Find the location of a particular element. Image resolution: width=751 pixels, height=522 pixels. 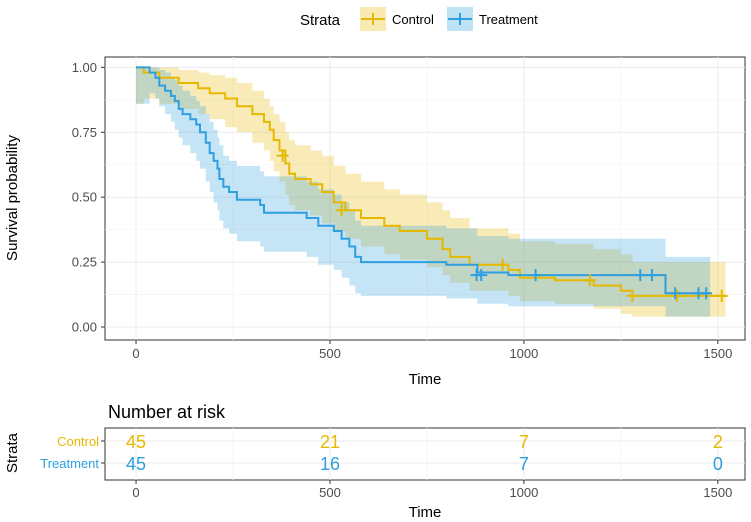

legend-label-control: Control is located at coordinates (413, 19).